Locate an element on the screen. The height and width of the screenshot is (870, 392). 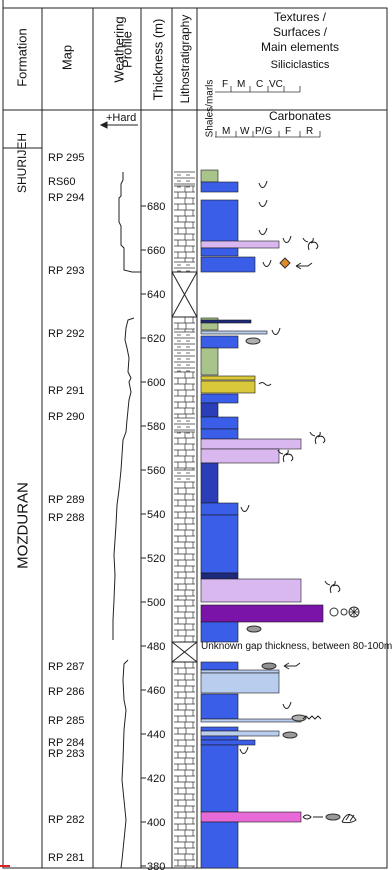
sample-label: RP 291 is located at coordinates (66, 391).